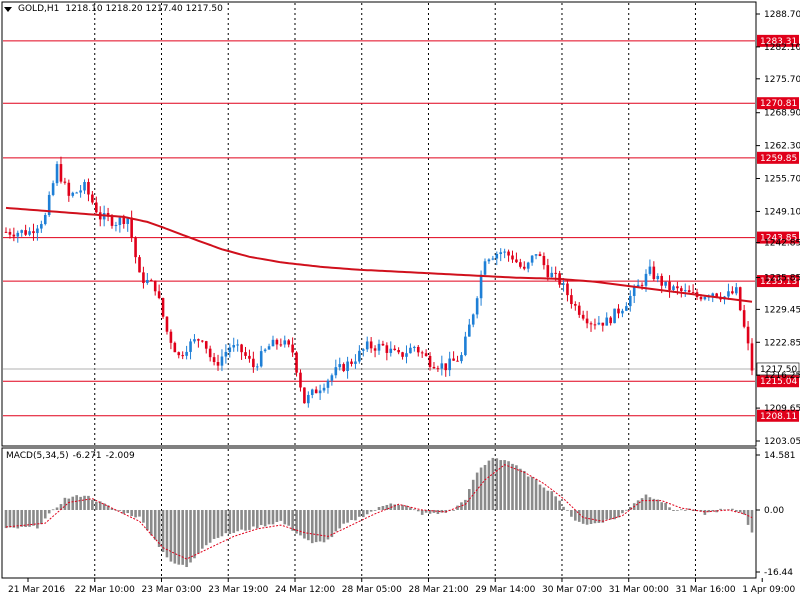  I want to click on price-tick-label: 1229.45, so click(782, 310).